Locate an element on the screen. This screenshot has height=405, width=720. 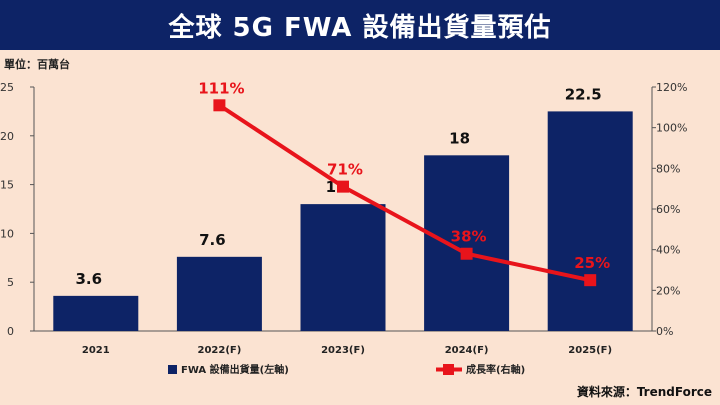
unit-label: 單位：百萬台 is located at coordinates (37, 64).